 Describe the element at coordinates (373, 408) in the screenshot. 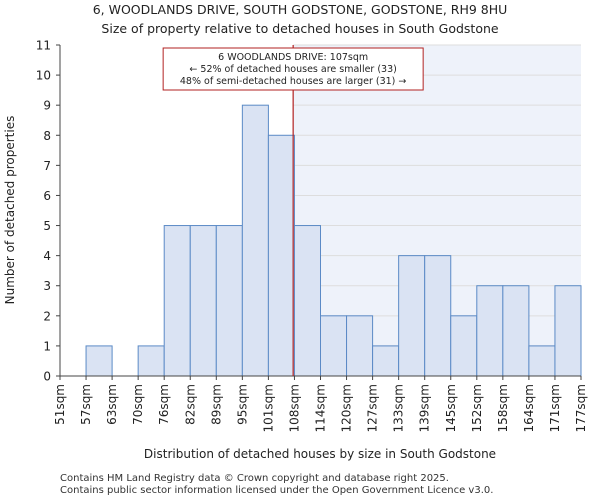

I see `x-tick-label: 127sqm` at that location.